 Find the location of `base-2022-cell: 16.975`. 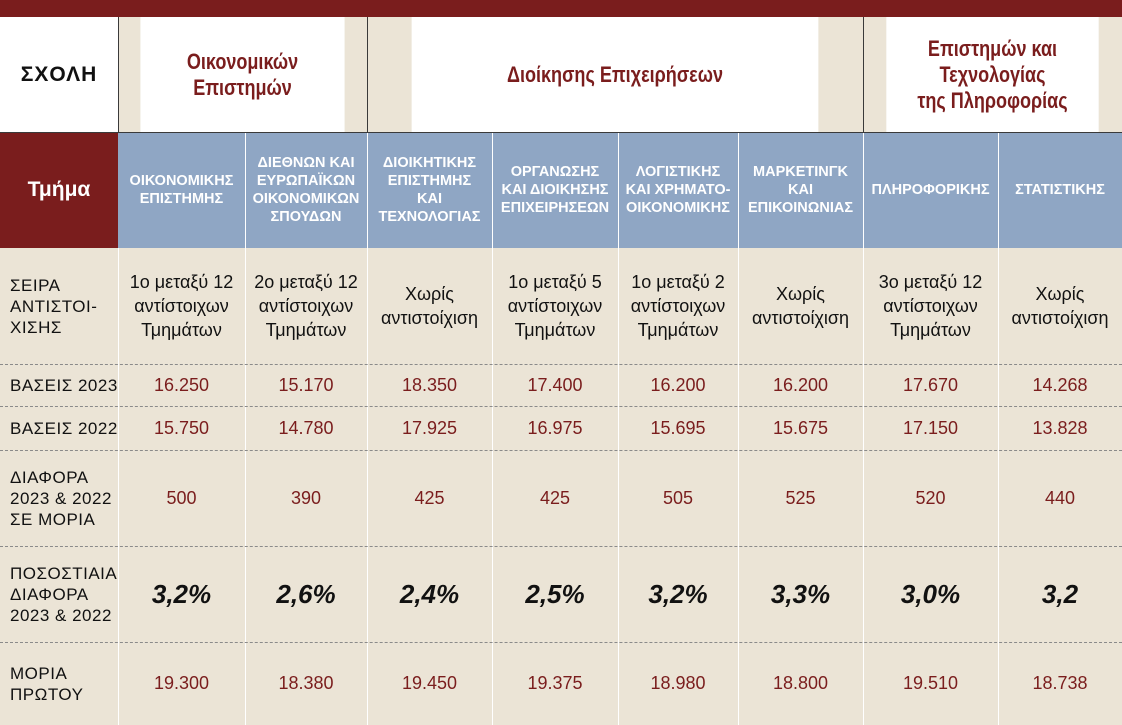

base-2022-cell: 16.975 is located at coordinates (555, 427).